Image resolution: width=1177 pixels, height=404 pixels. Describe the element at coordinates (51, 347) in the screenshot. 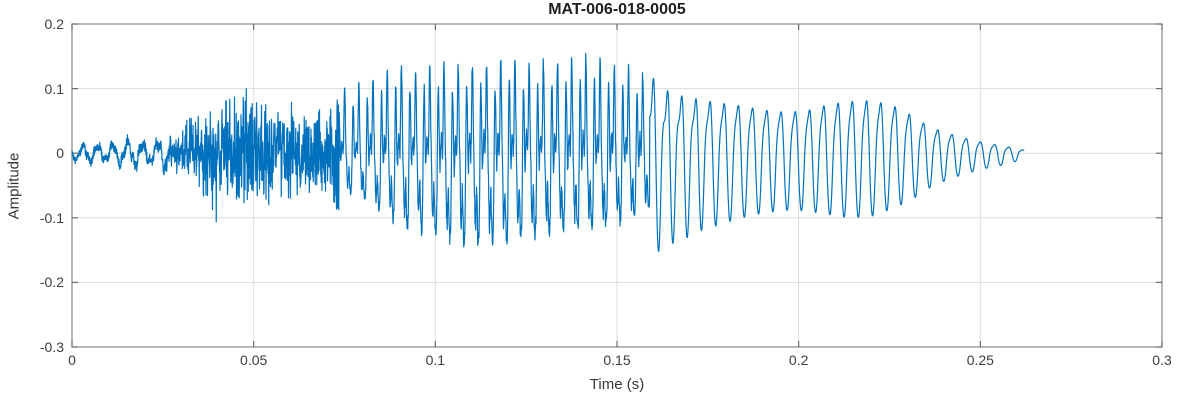

I see `y-tick-label: -0.3` at that location.